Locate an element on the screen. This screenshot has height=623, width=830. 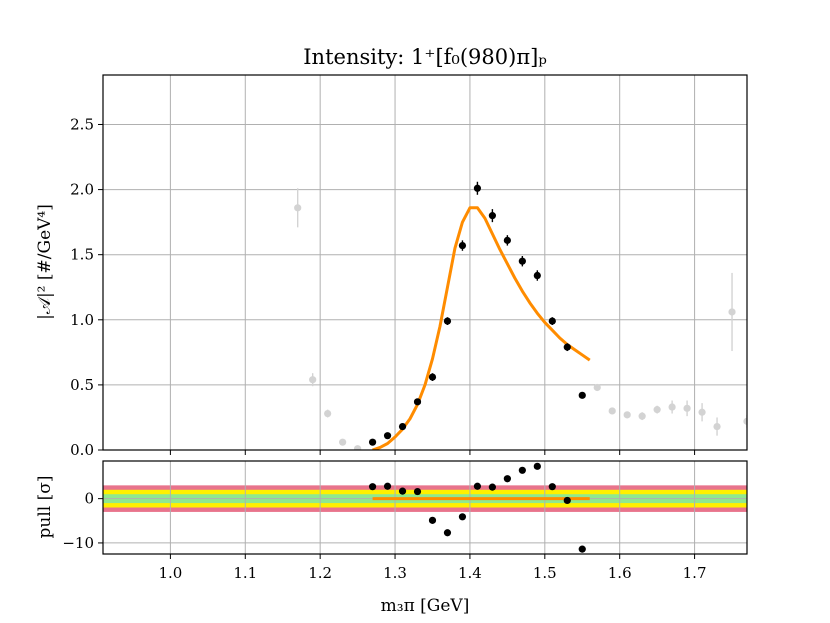
main-y-ticks: 0.0 0.5 1.0 1.5 2.0 2.5 is located at coordinates (86, 287).